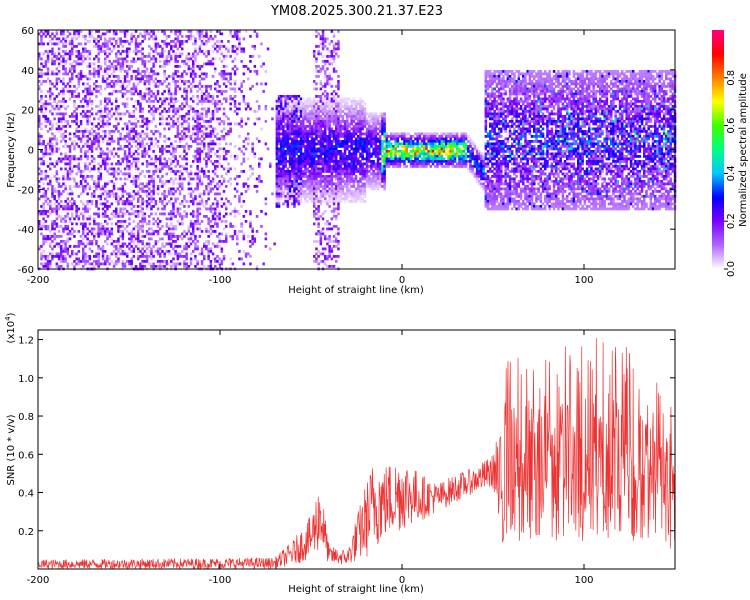 This screenshot has width=750, height=600. Describe the element at coordinates (26, 190) in the screenshot. I see `spectrogram-y-tick-label: -20` at that location.